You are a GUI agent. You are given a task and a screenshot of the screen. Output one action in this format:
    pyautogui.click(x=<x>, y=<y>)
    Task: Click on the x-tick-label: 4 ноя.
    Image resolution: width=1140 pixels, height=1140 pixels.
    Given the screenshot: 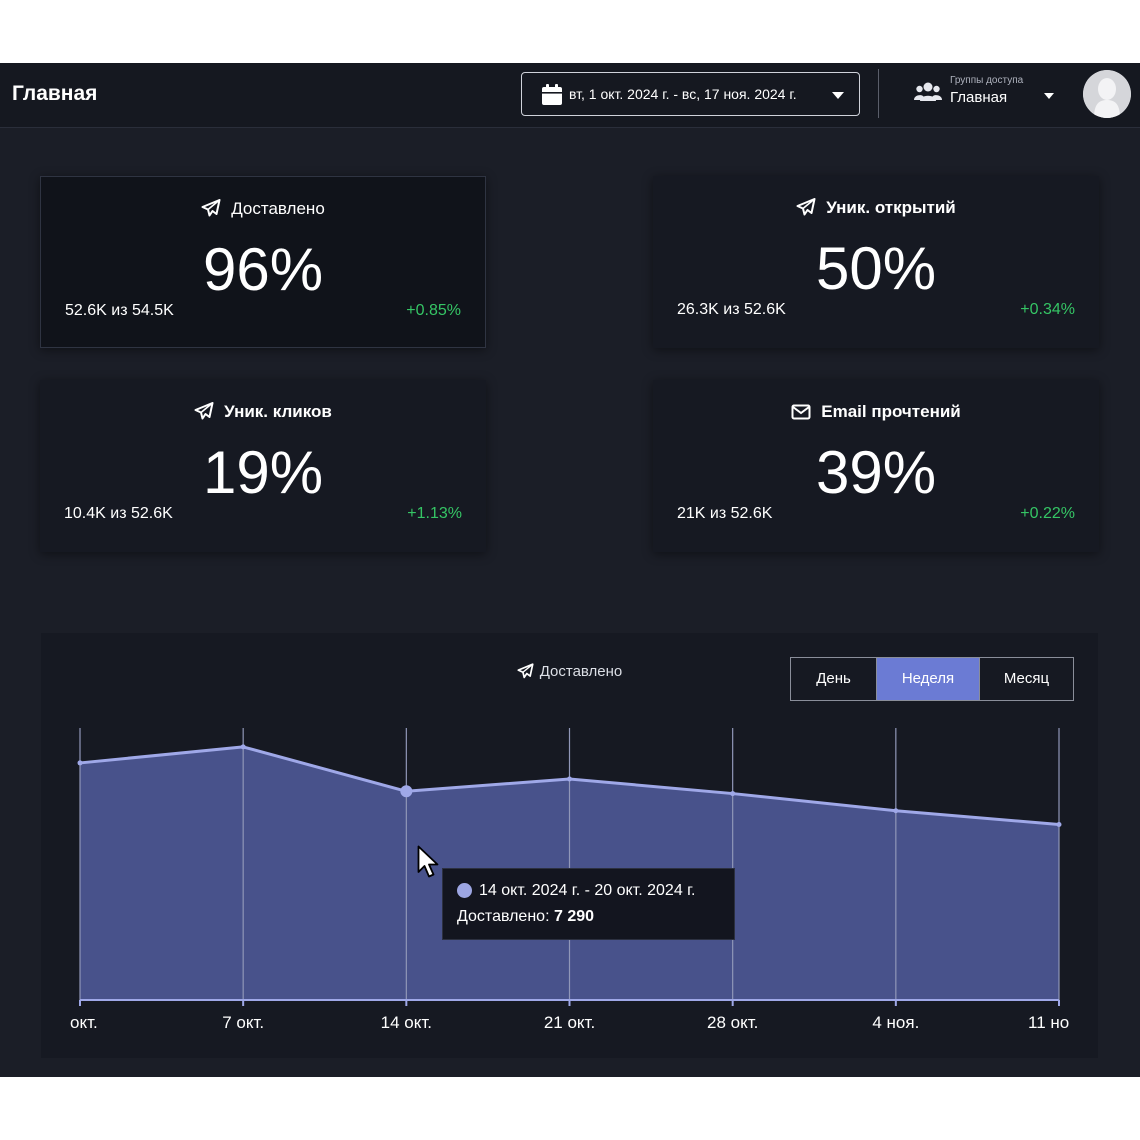 What is the action you would take?
    pyautogui.click(x=895, y=1022)
    